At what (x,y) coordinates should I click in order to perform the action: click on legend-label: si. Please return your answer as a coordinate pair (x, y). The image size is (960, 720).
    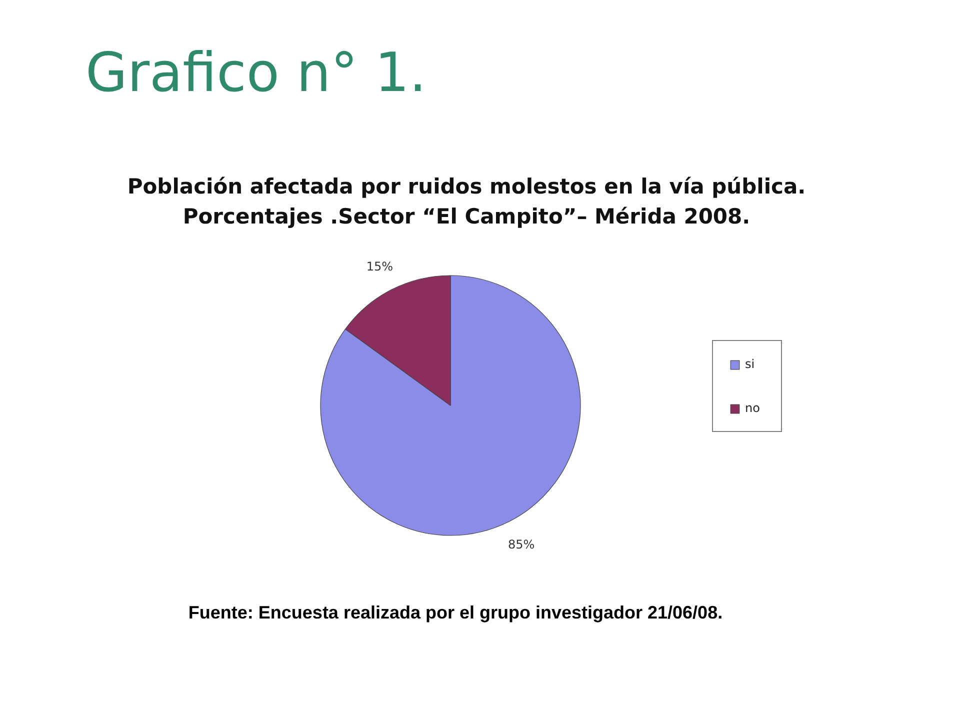
    Looking at the image, I should click on (750, 364).